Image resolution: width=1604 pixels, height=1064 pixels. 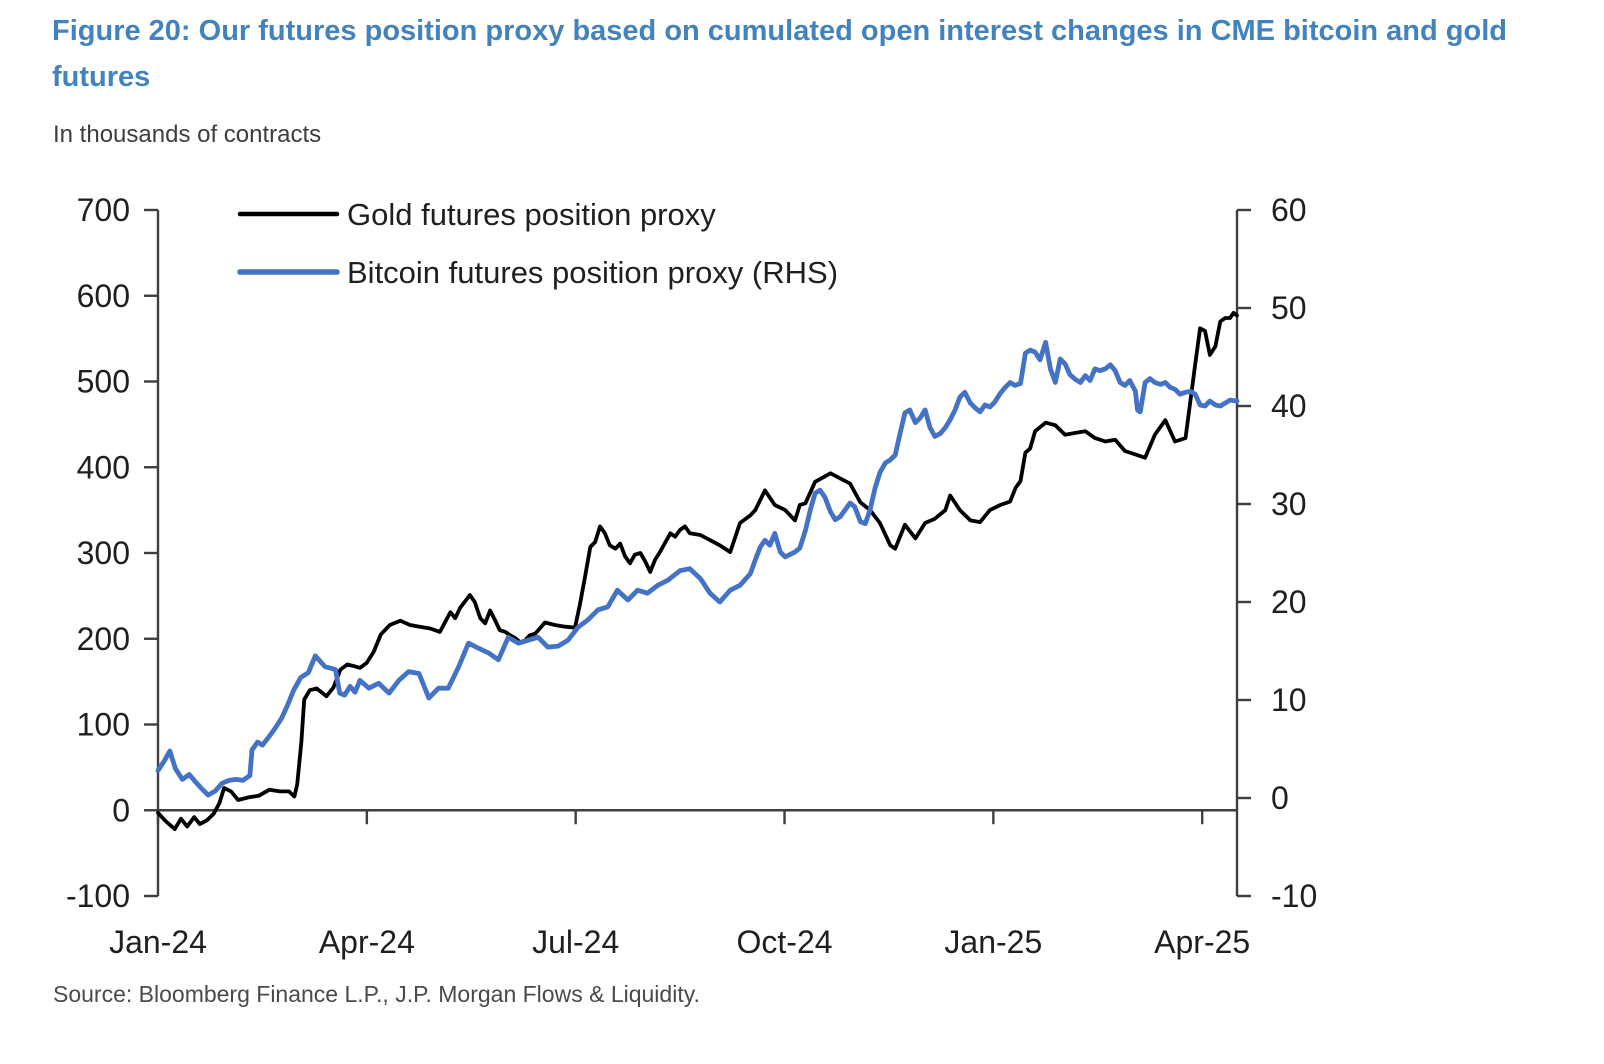 What do you see at coordinates (103, 210) in the screenshot?
I see `left-axis-tick-label-0: 700` at bounding box center [103, 210].